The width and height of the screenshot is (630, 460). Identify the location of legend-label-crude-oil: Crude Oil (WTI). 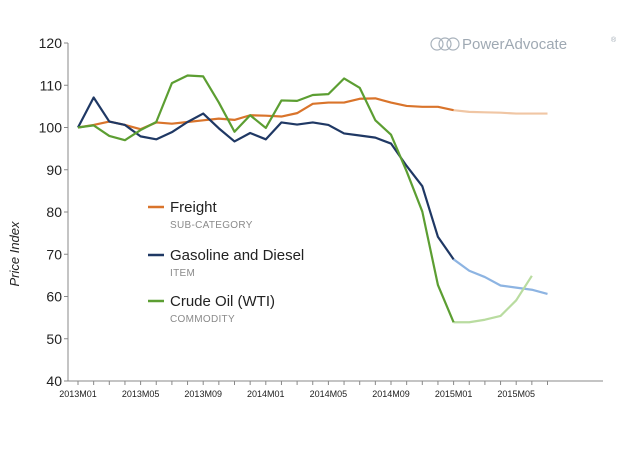
(222, 301).